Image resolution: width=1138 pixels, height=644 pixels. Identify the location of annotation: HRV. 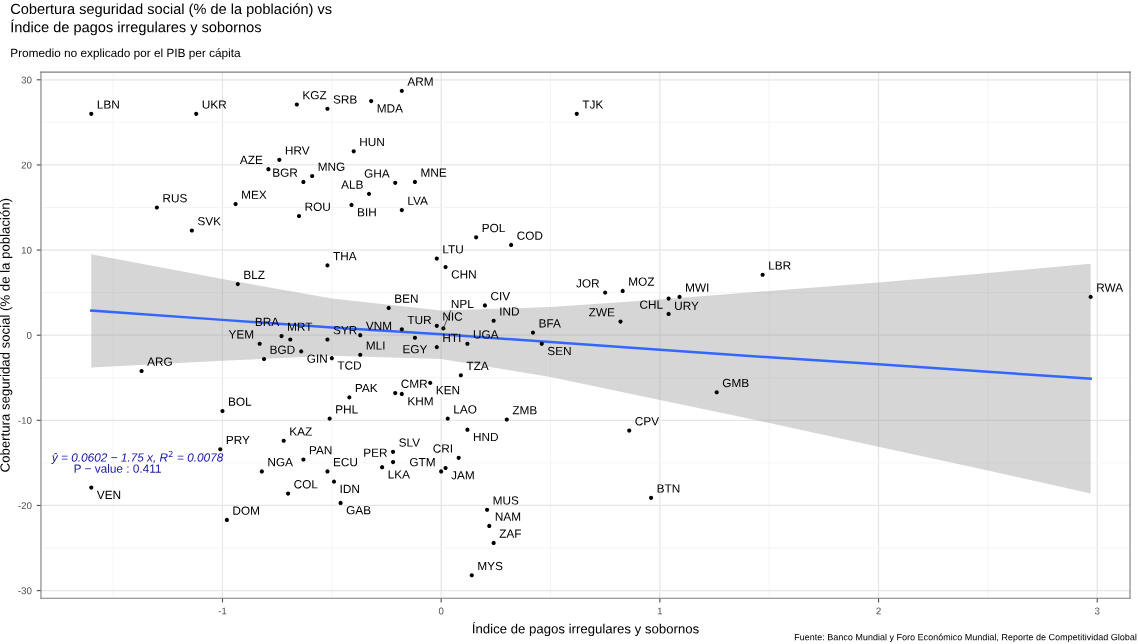
(297, 150).